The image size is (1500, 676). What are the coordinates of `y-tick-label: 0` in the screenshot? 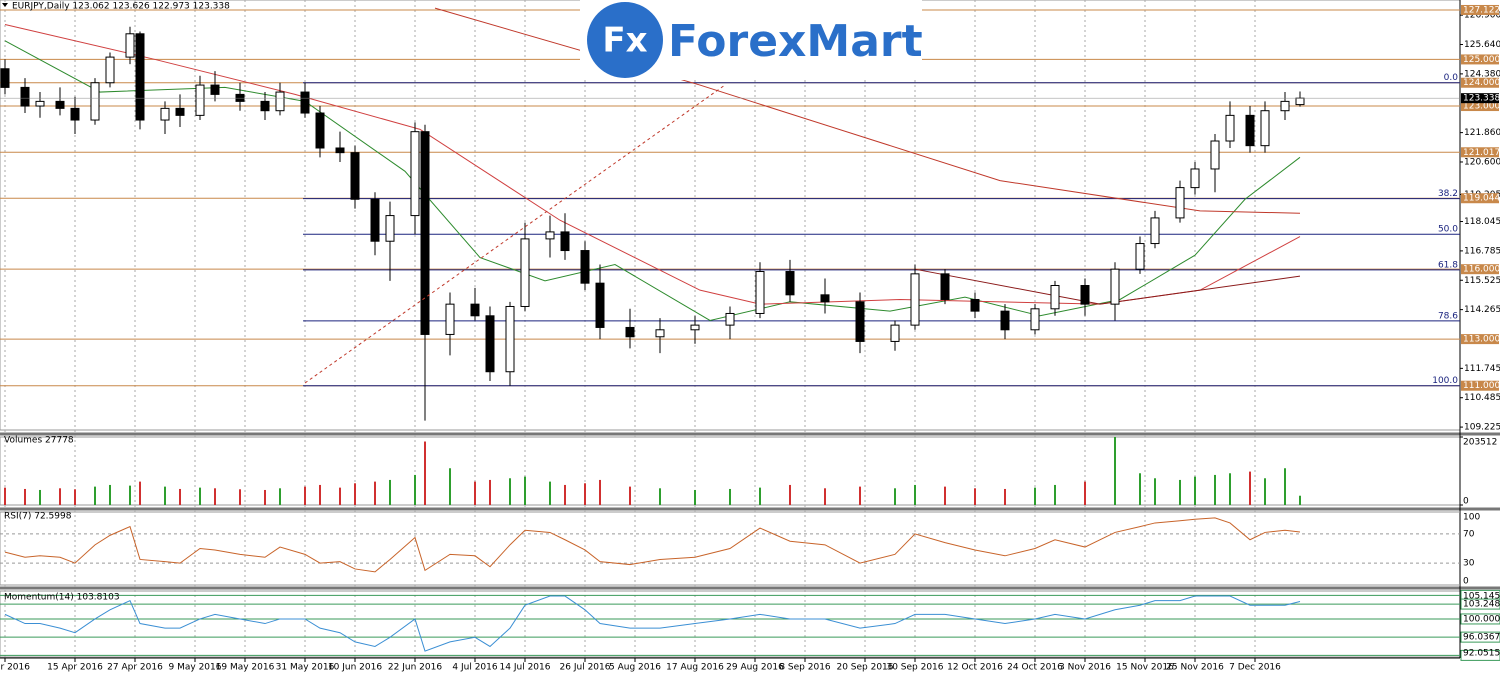 It's located at (1466, 502).